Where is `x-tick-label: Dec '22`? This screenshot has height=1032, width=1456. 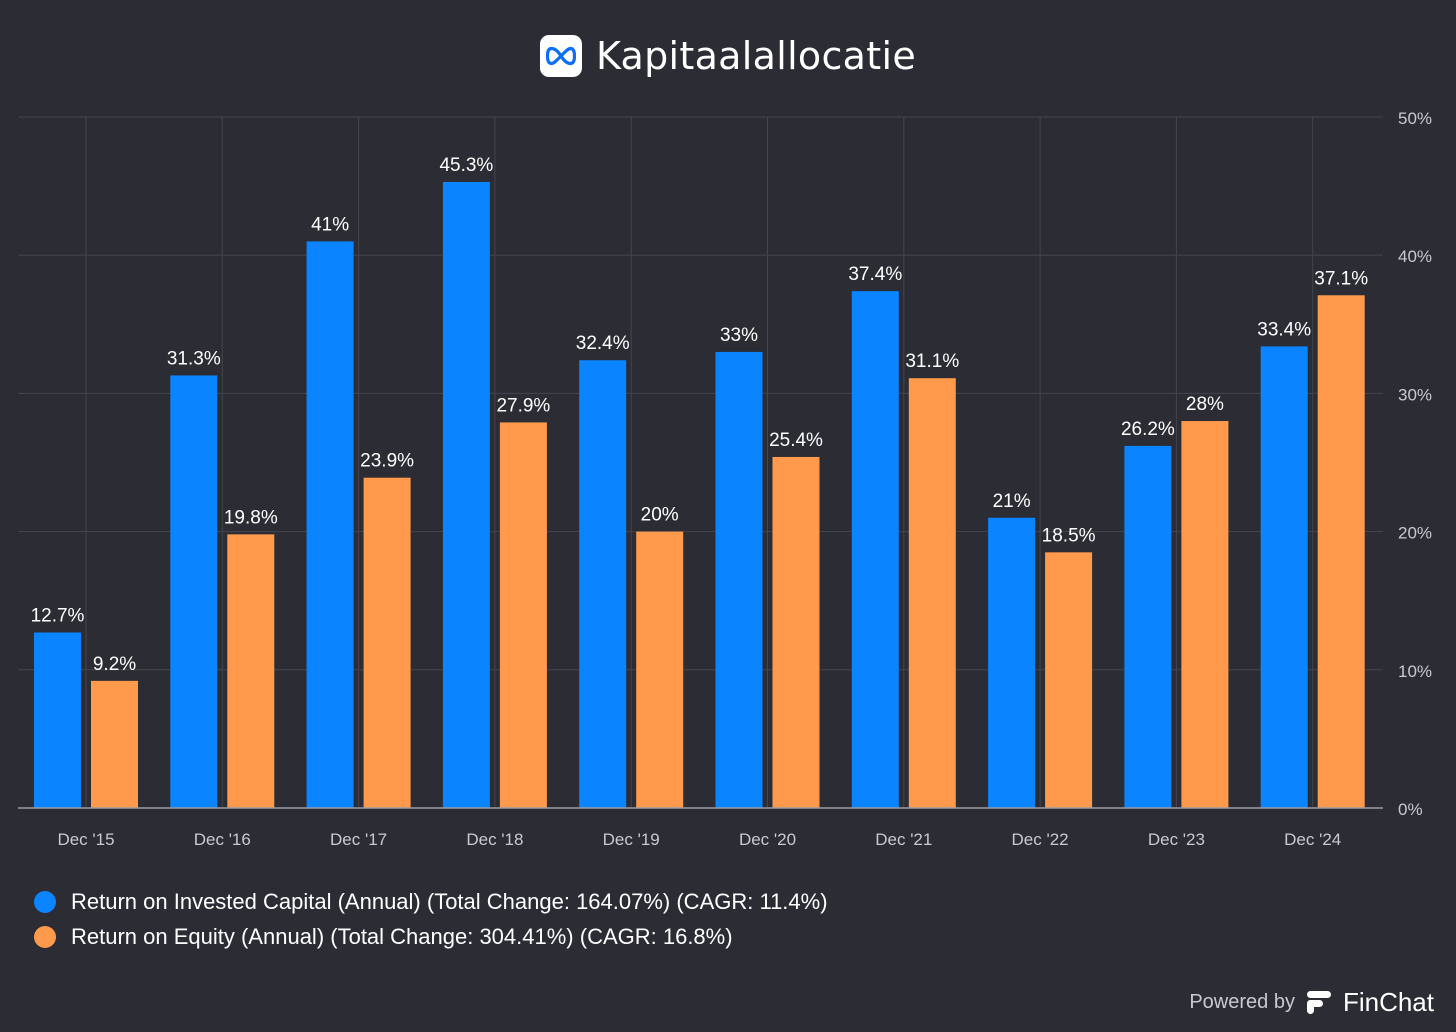
x-tick-label: Dec '22 is located at coordinates (1040, 839).